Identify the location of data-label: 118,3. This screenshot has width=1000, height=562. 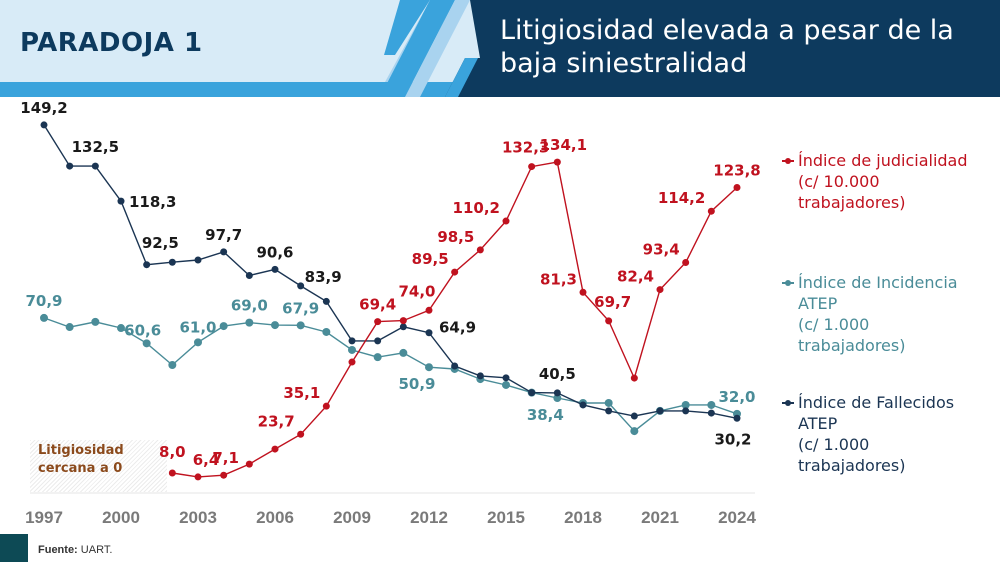
(152, 202).